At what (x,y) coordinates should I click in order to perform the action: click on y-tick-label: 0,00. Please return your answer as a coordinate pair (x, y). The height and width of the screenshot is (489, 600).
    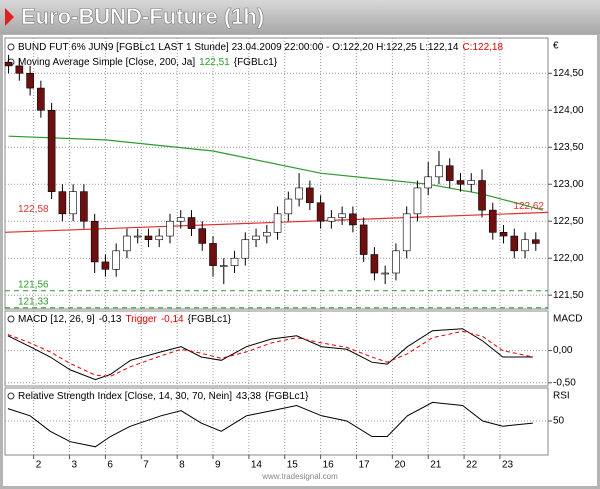
    Looking at the image, I should click on (563, 350).